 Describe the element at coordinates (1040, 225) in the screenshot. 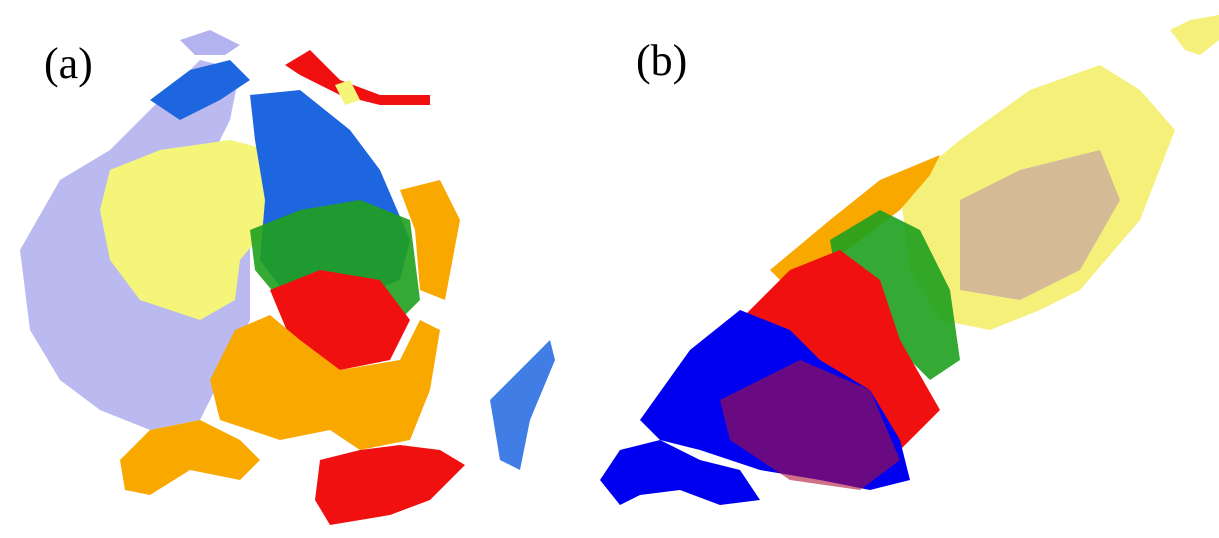

I see `tan-region` at that location.